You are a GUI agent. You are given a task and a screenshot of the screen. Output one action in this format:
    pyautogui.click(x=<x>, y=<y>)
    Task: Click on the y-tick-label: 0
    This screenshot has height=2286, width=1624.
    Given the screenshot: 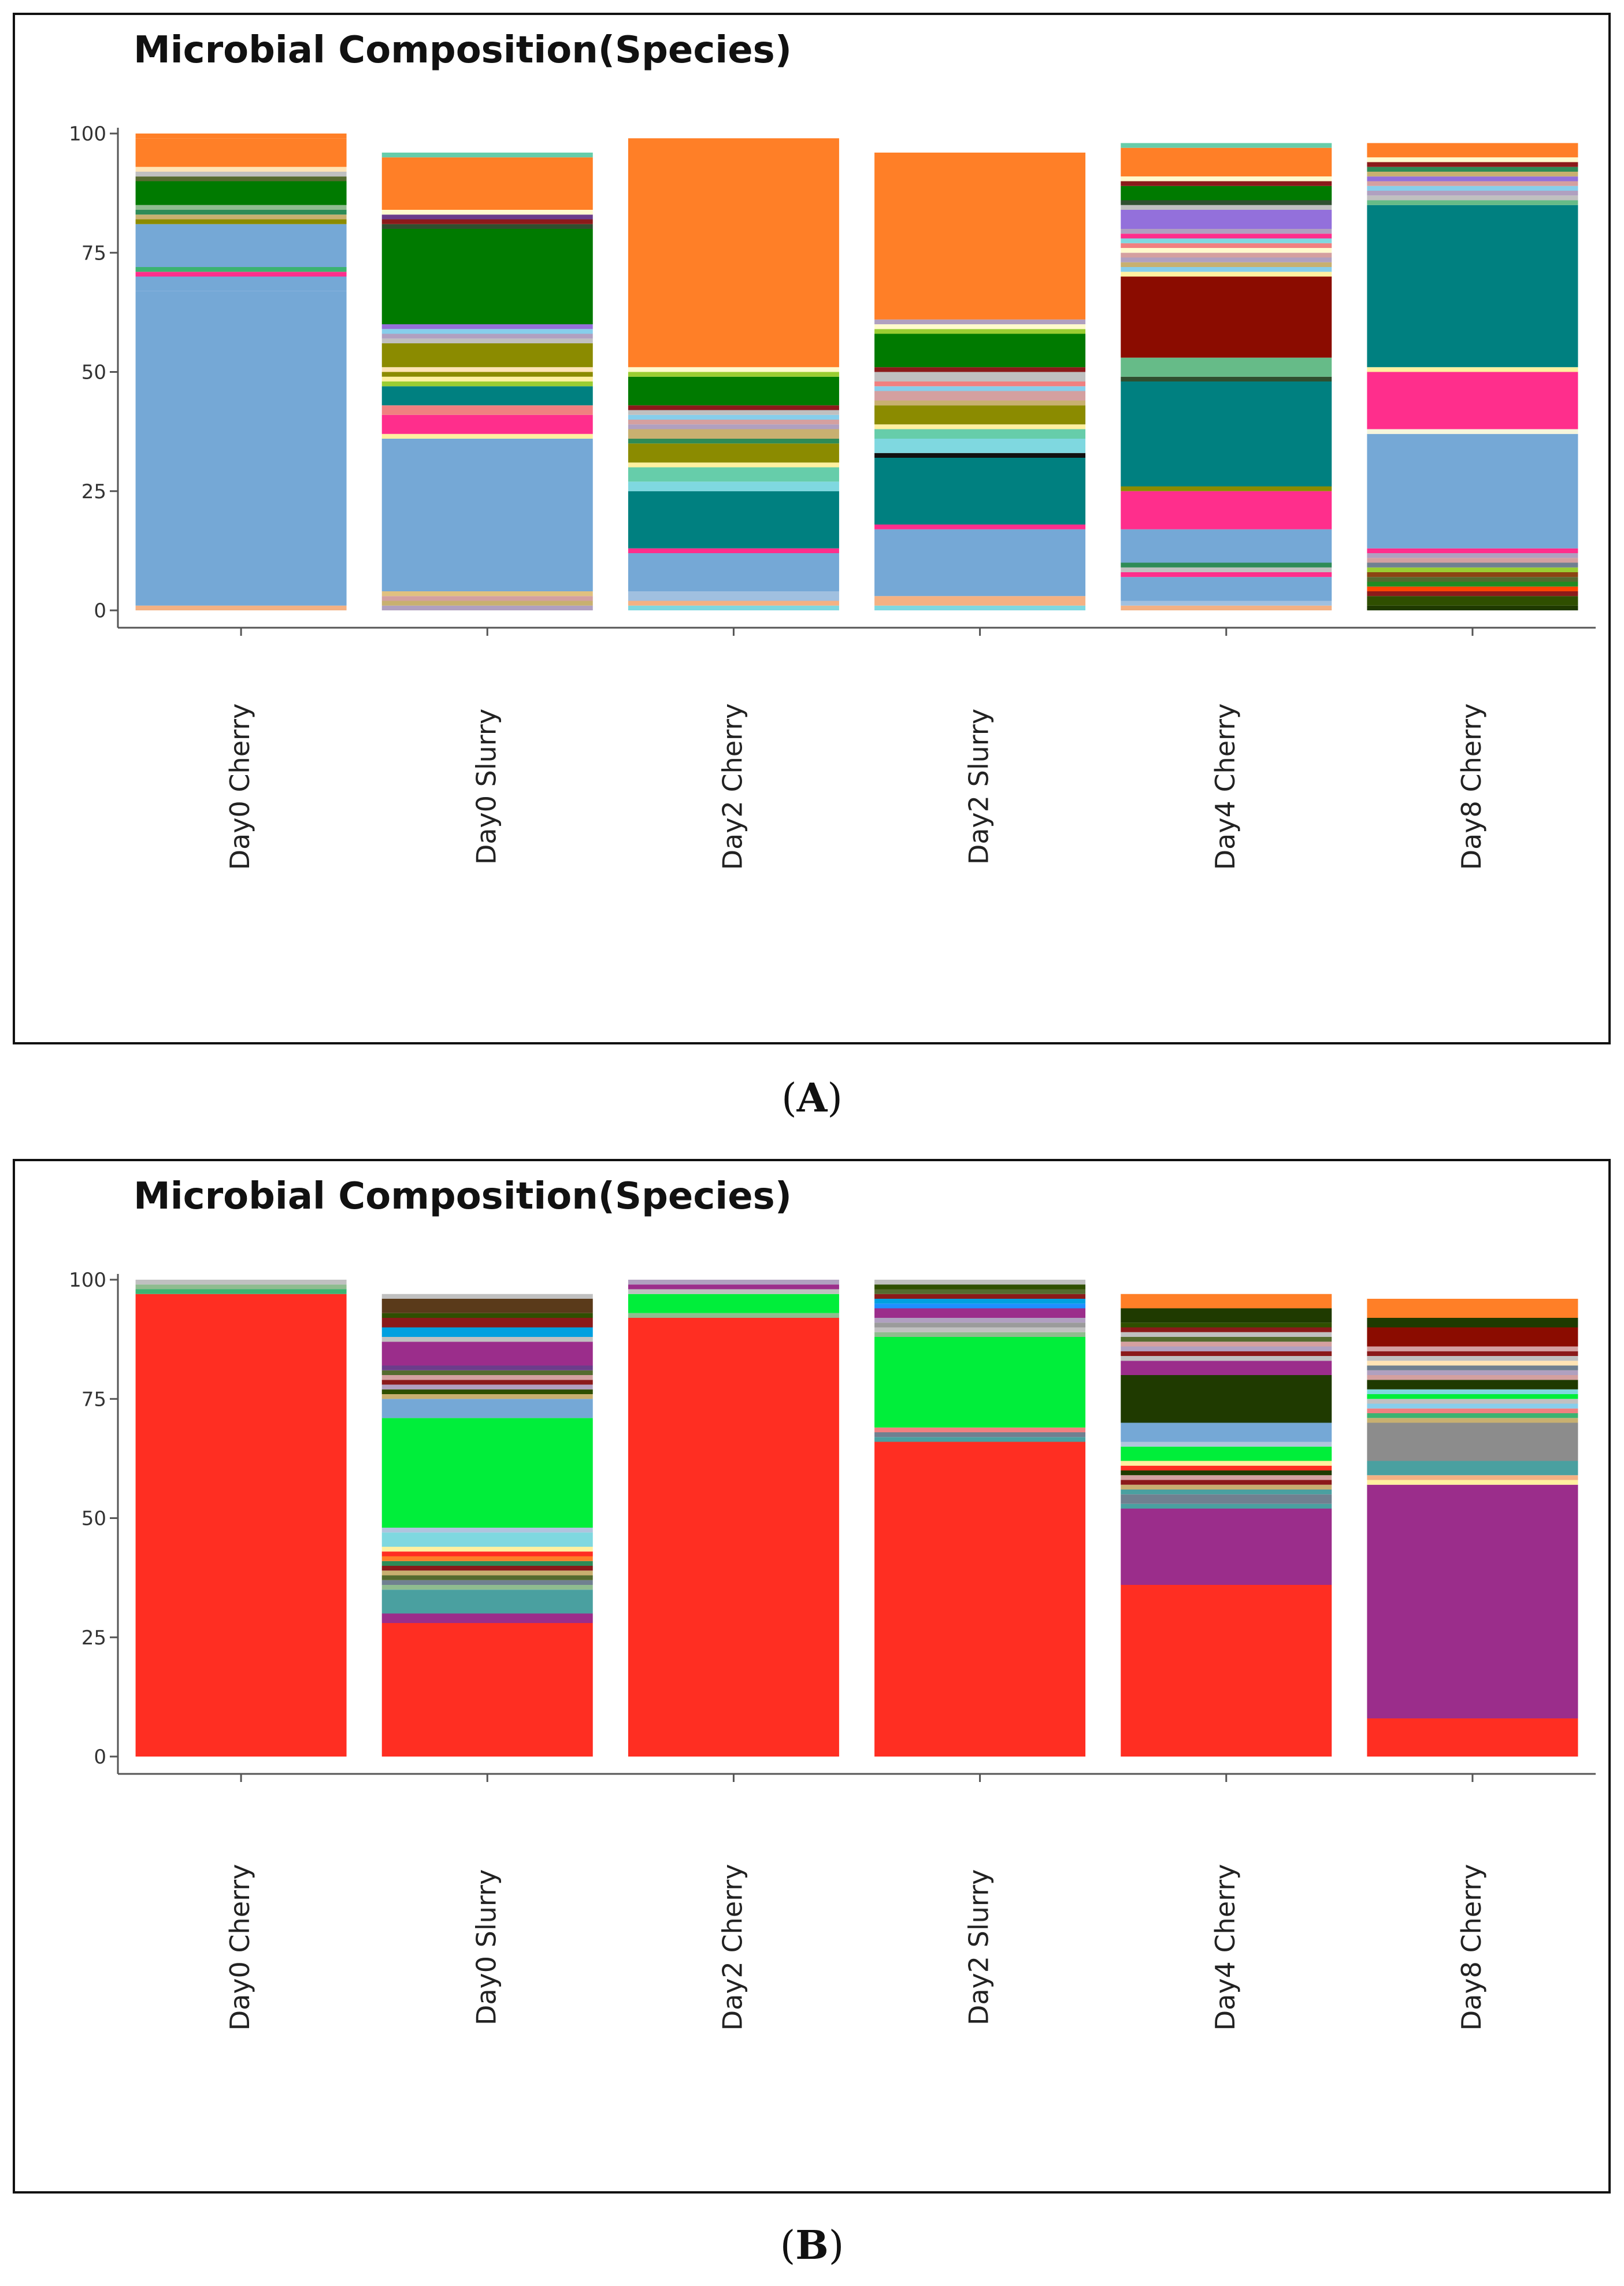 What is the action you would take?
    pyautogui.click(x=100, y=1758)
    